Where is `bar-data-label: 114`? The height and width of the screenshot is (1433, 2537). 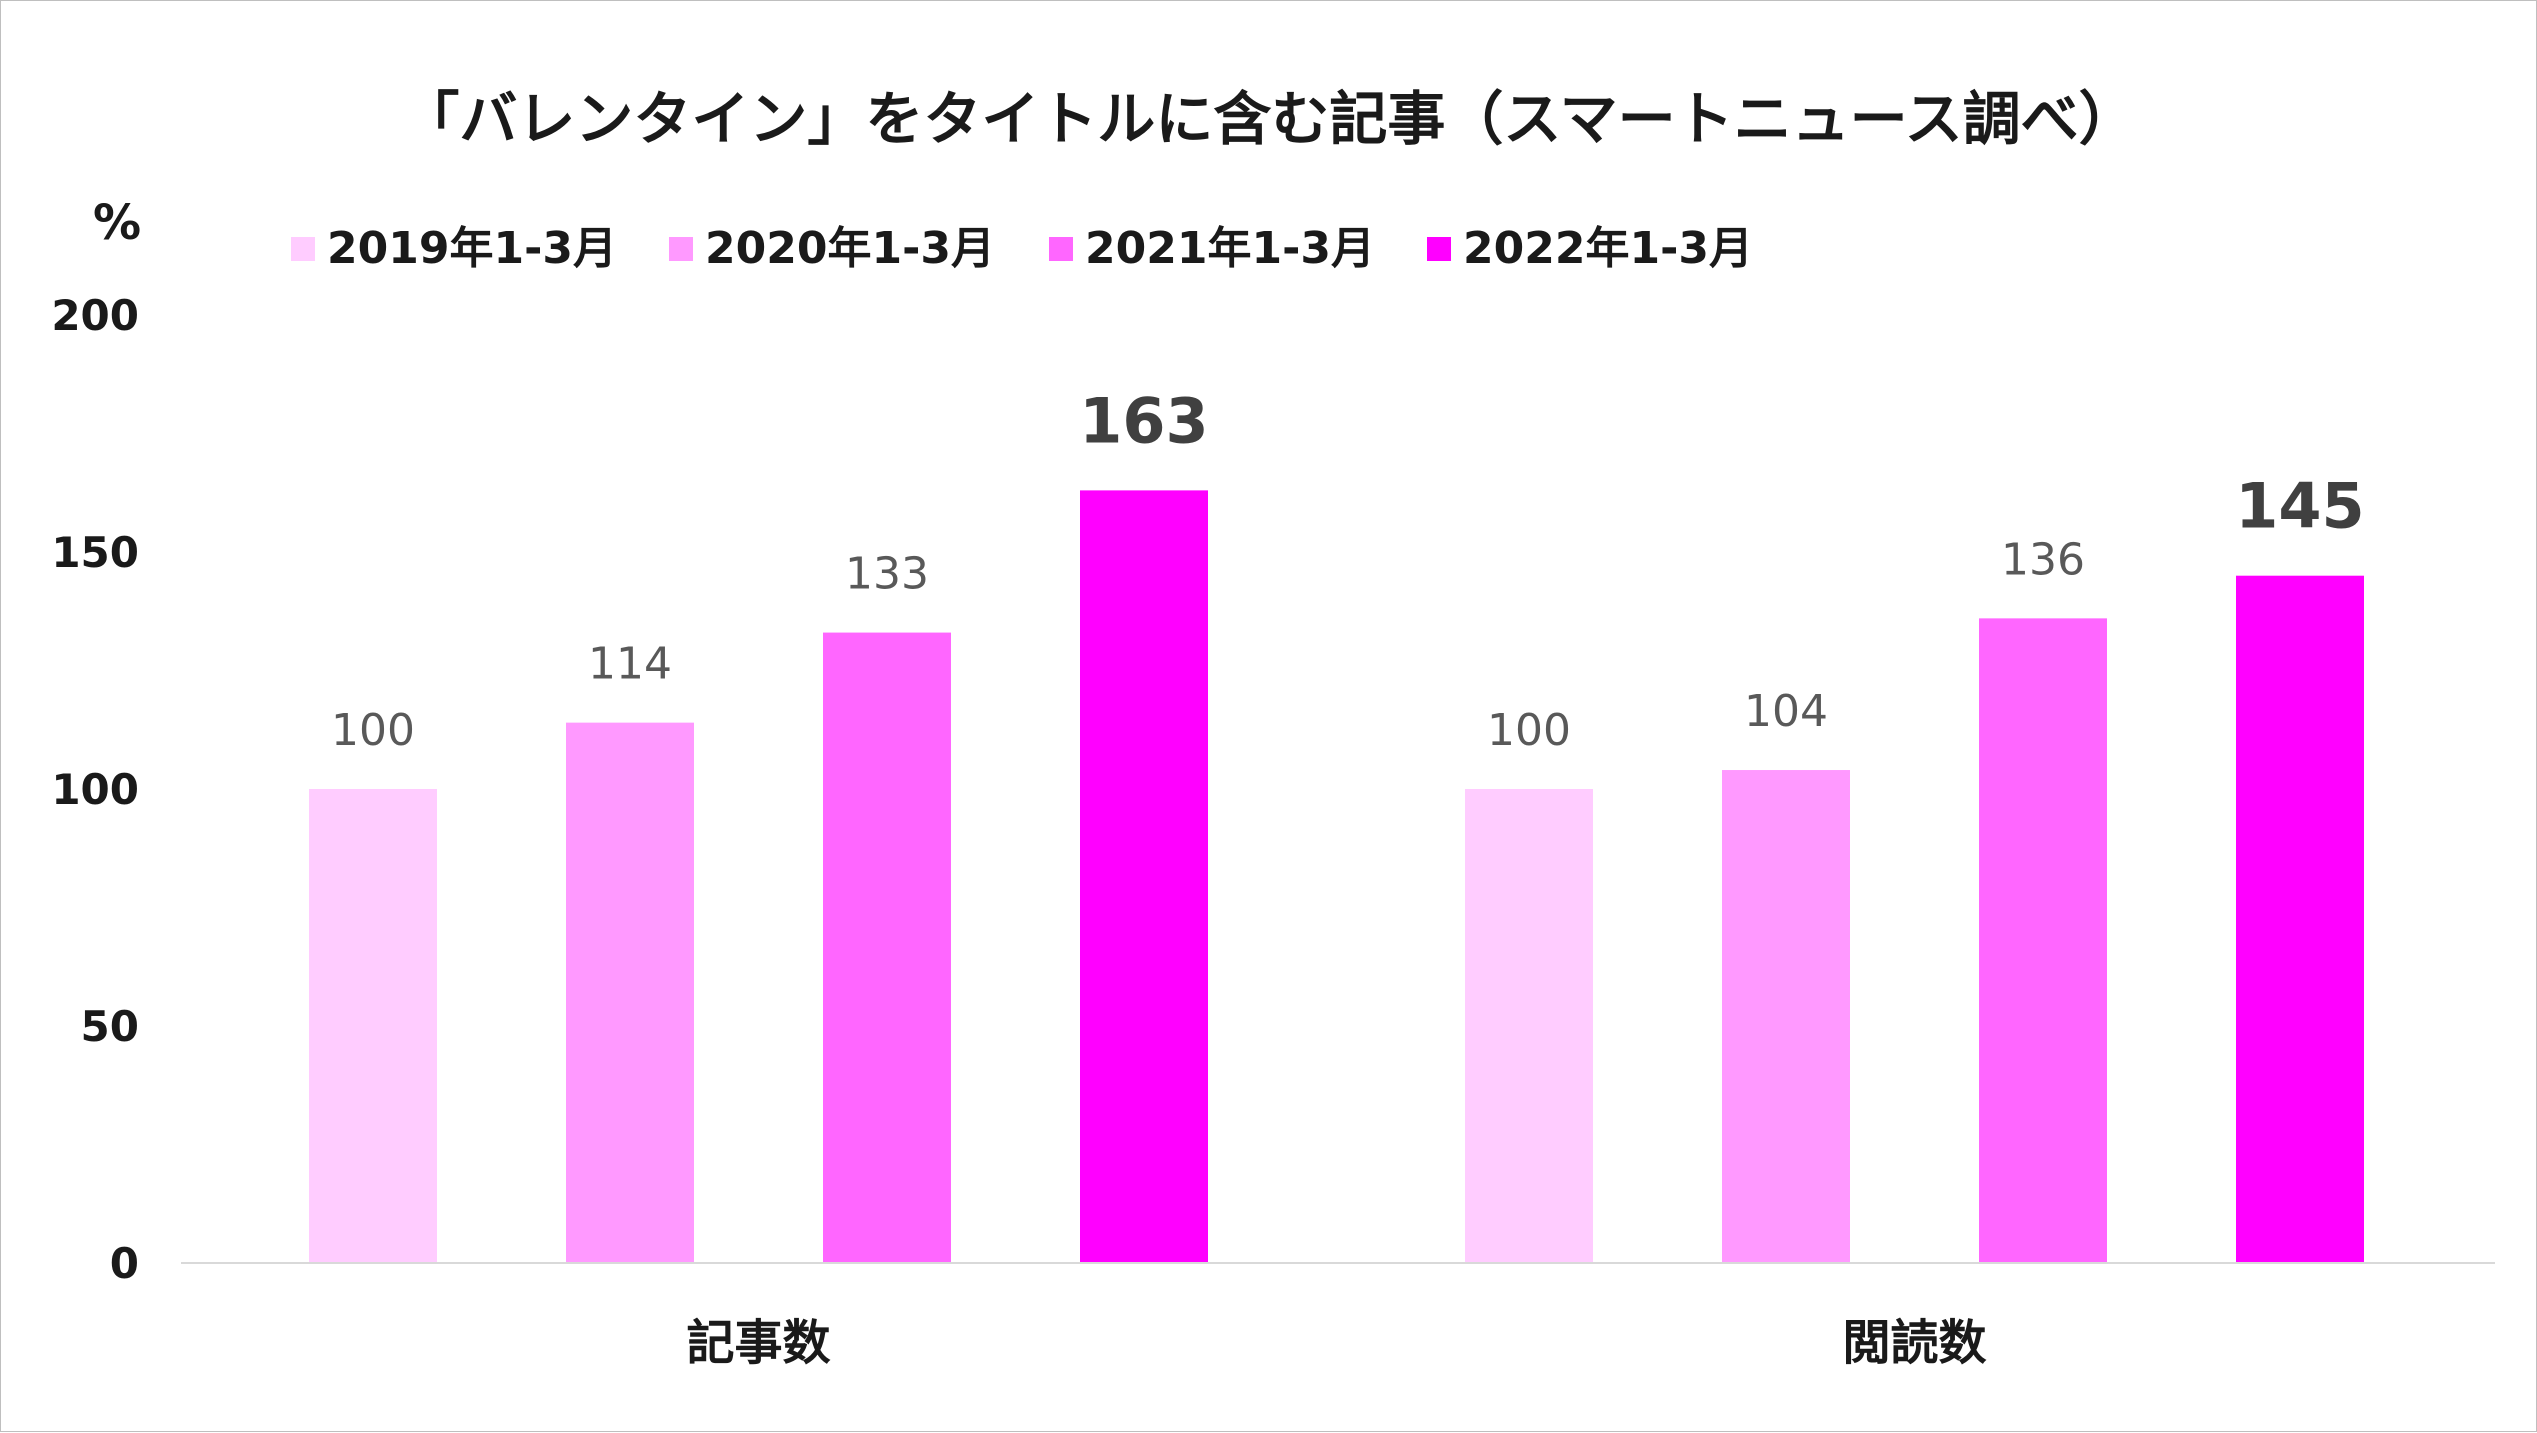
bar-data-label: 114 is located at coordinates (630, 664).